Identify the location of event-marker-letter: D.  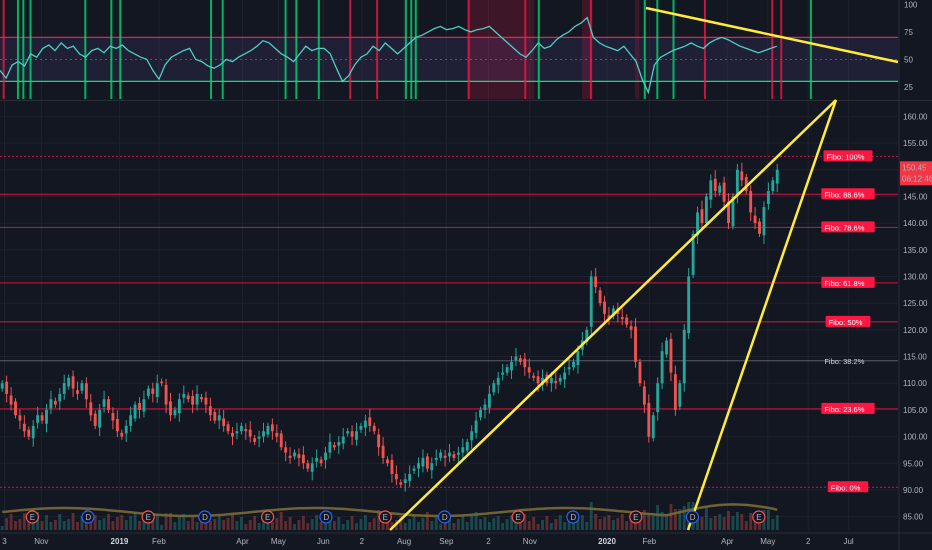
(205, 517).